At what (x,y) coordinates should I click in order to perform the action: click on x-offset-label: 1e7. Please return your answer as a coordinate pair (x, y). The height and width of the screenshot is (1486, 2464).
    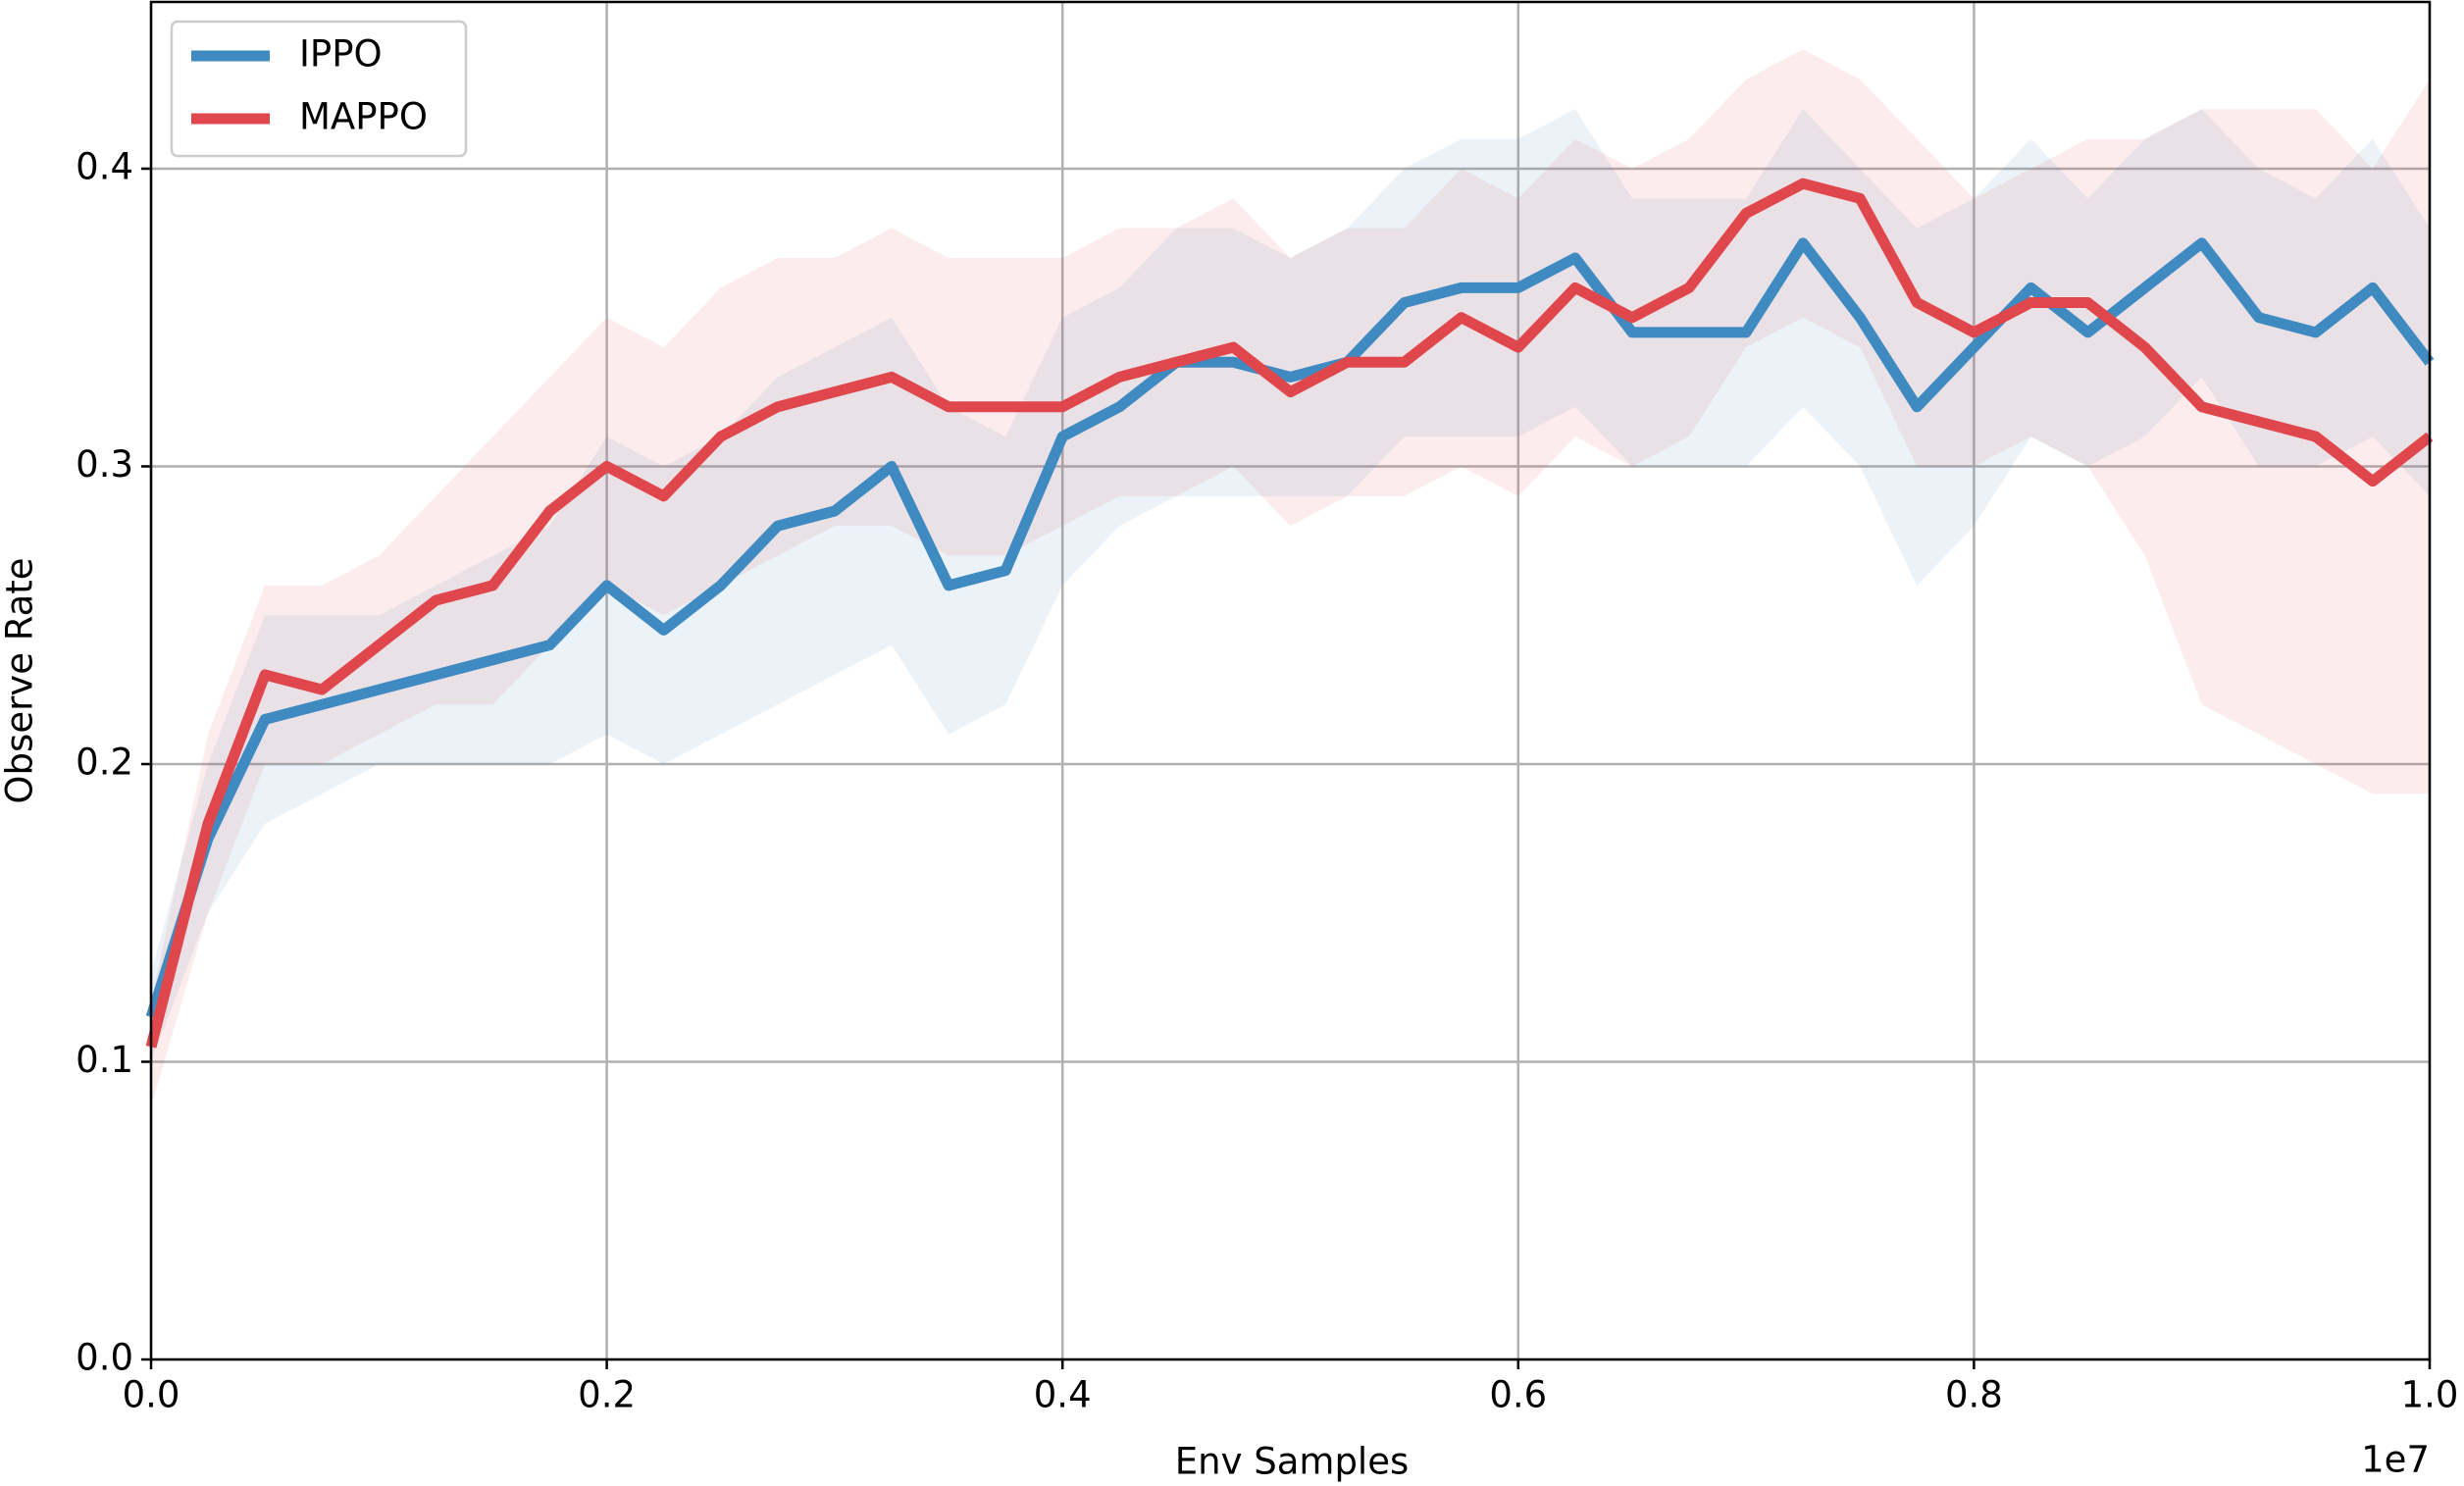
    Looking at the image, I should click on (2395, 1460).